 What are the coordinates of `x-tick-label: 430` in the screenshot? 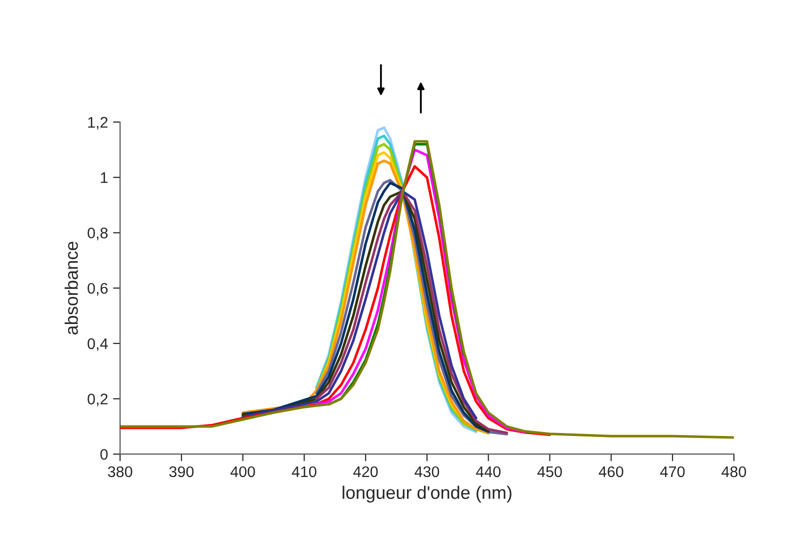 It's located at (427, 472).